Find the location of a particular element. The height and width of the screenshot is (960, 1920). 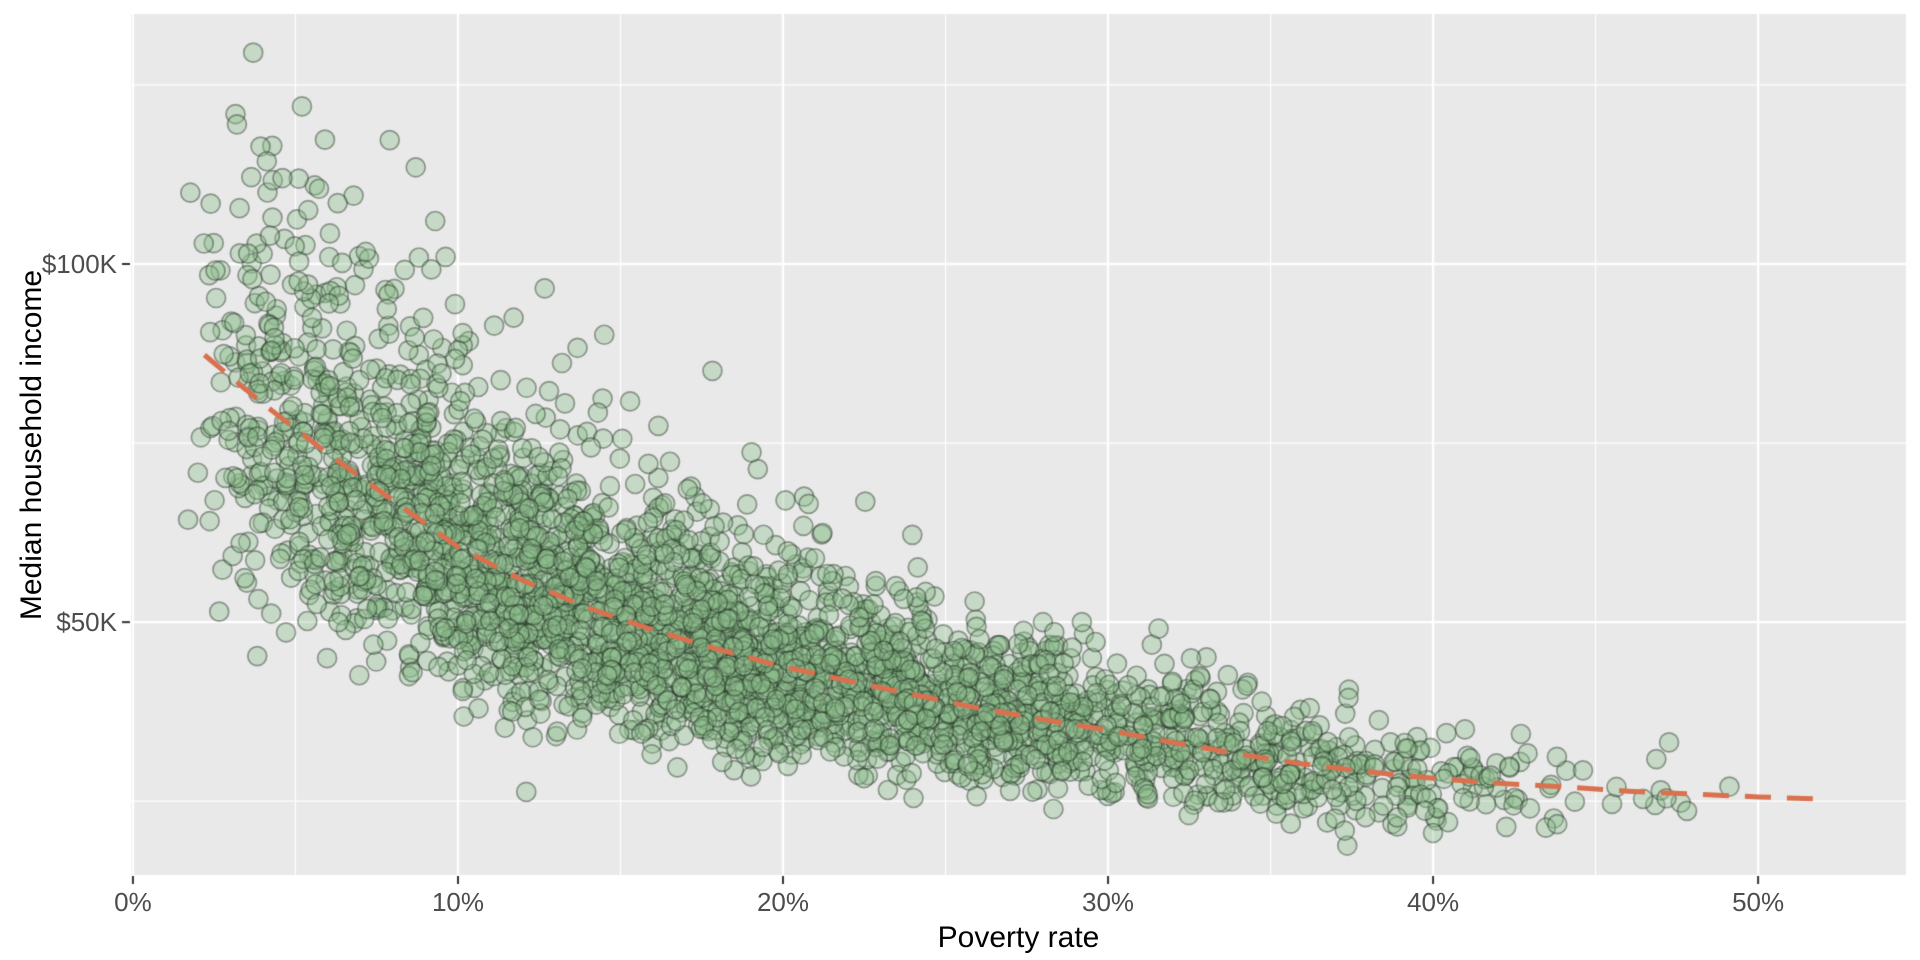

x-tick-label: 0% is located at coordinates (133, 902).